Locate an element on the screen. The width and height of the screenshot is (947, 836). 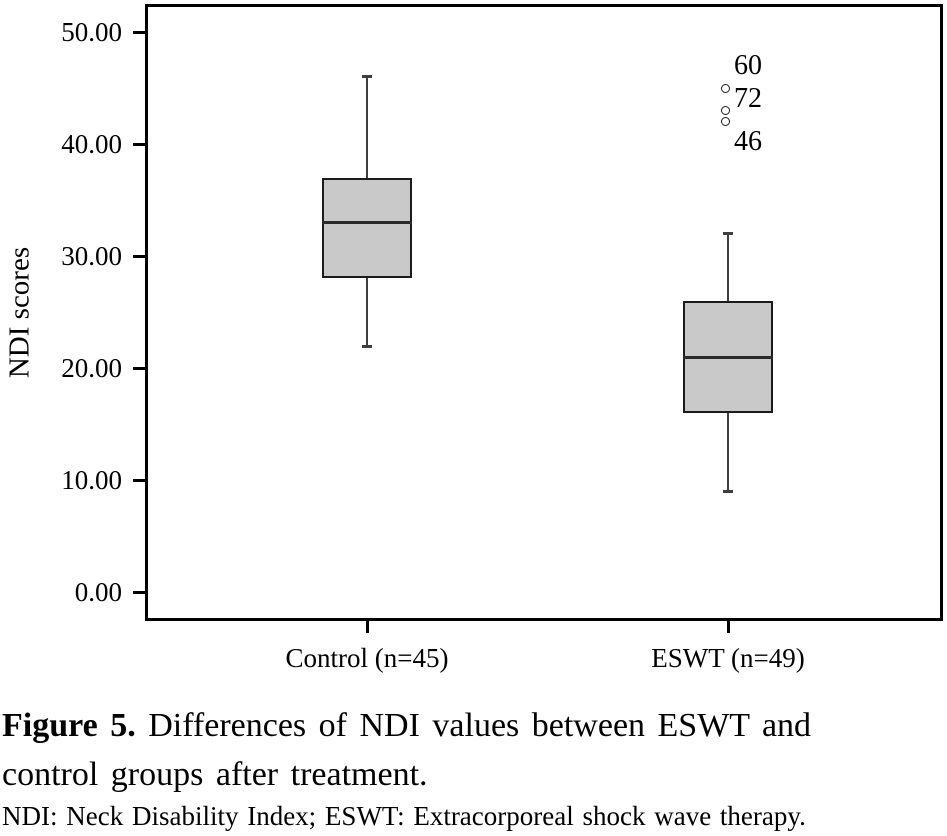
y-tick-label: 40.00 is located at coordinates (91, 144).